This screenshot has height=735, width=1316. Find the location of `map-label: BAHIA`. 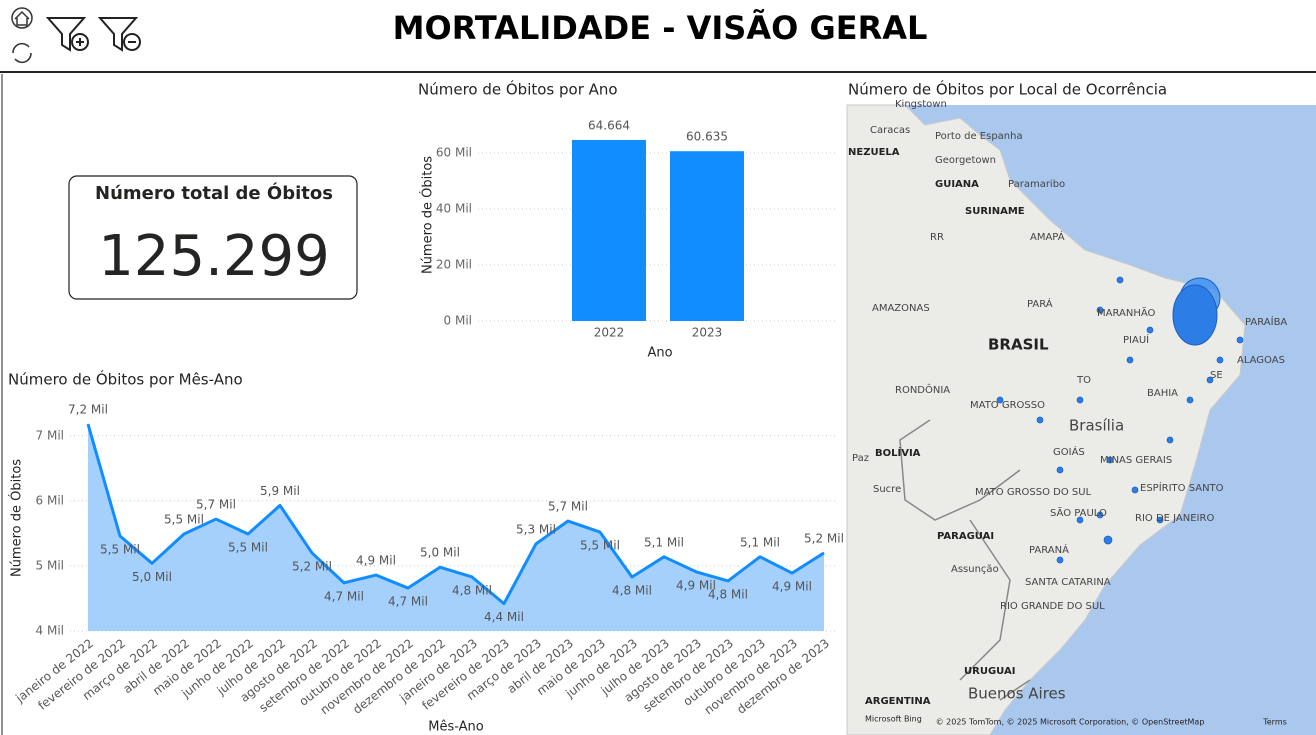

map-label: BAHIA is located at coordinates (1162, 393).